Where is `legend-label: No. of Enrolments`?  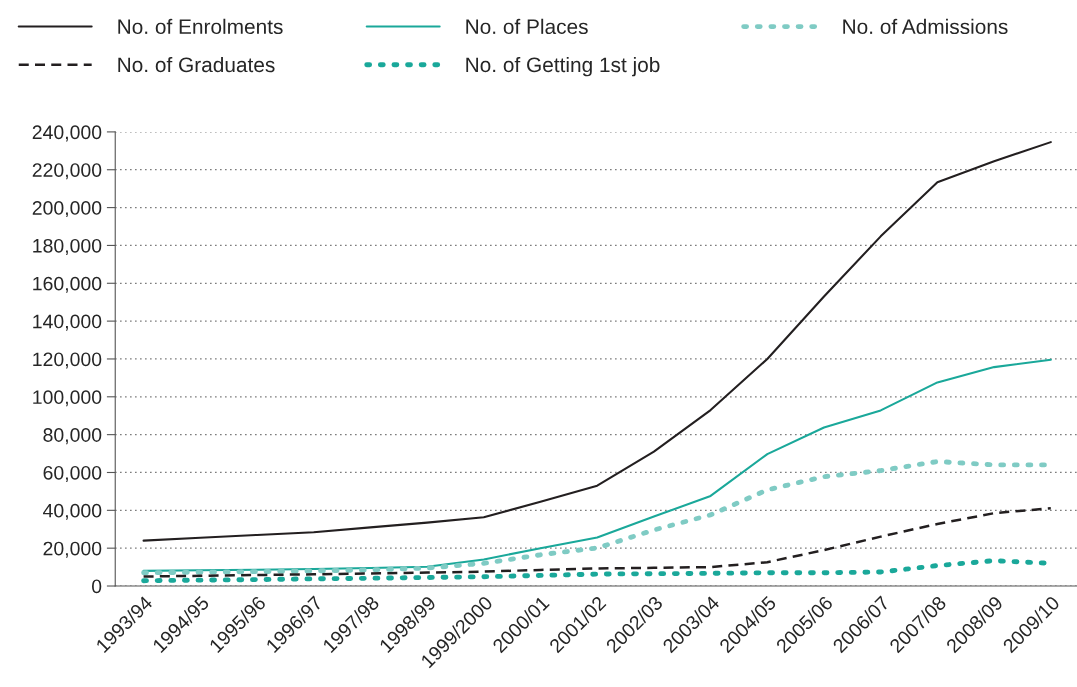 legend-label: No. of Enrolments is located at coordinates (200, 26).